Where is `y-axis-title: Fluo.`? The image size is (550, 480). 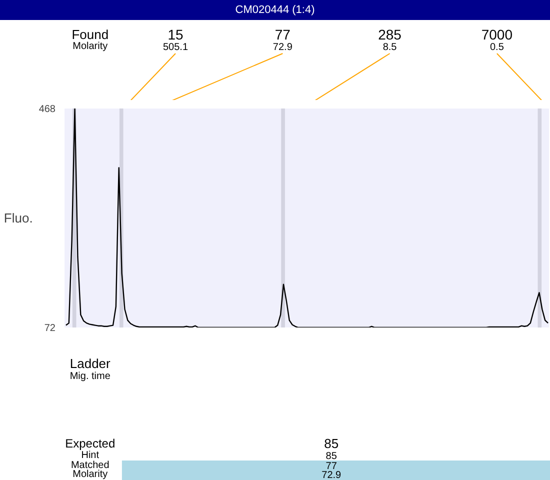
y-axis-title: Fluo. is located at coordinates (18, 218).